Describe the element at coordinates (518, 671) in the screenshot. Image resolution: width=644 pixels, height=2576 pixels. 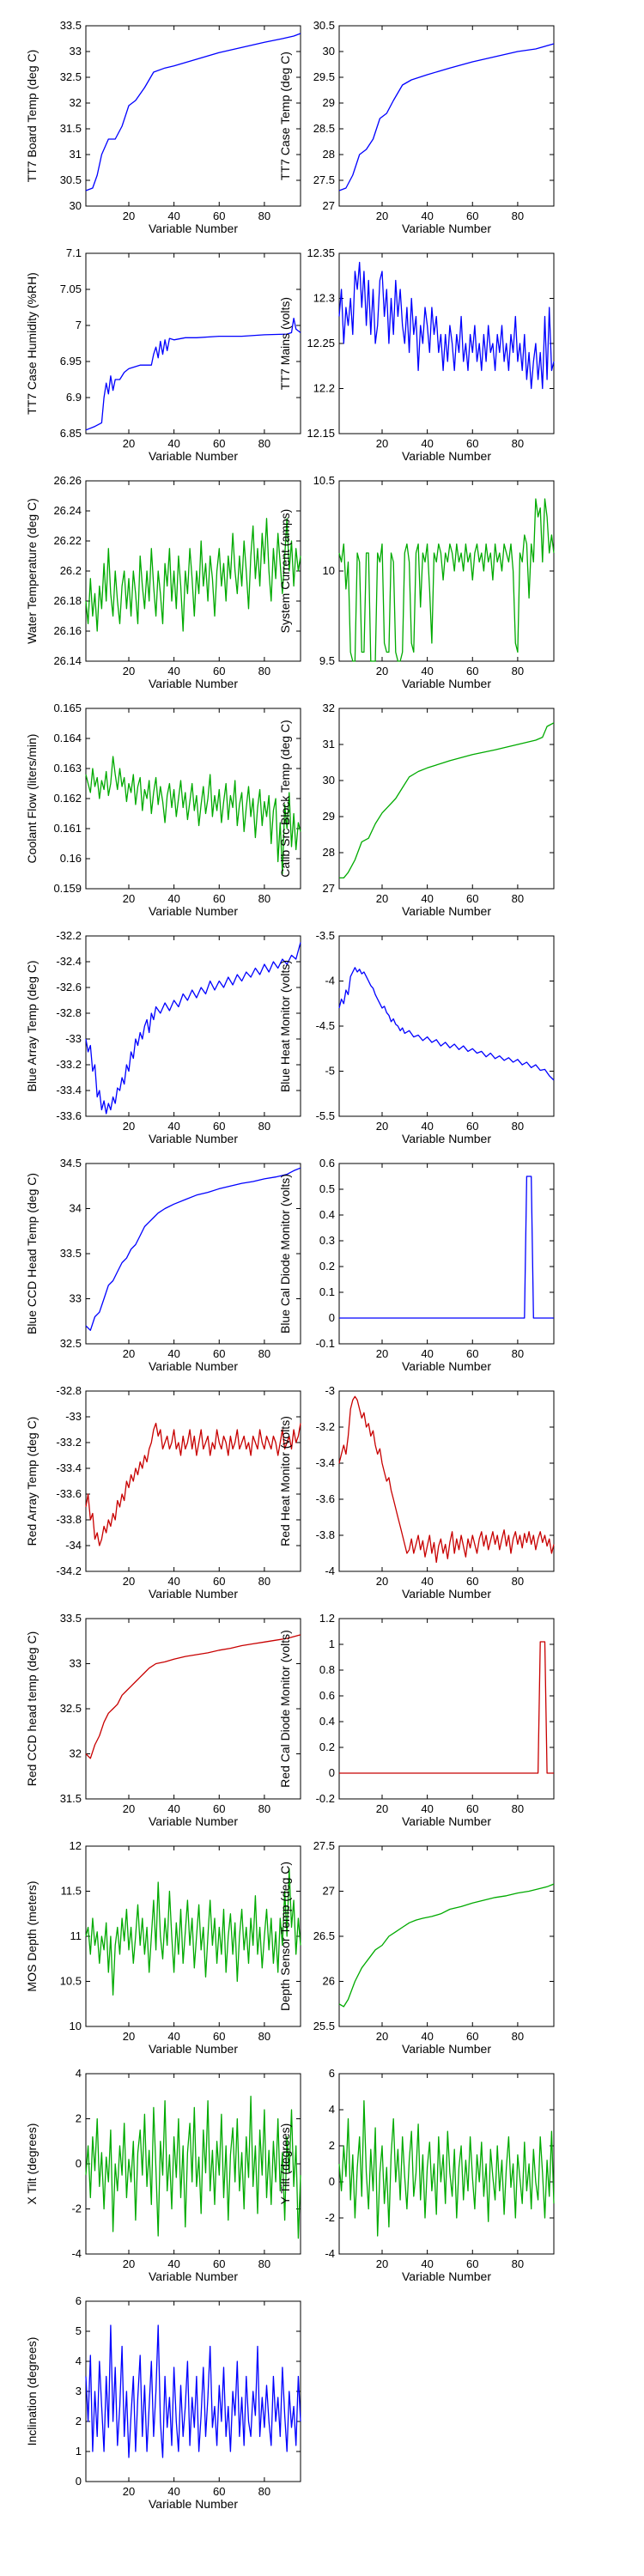
I see `chart-5-xtick-label: 80` at that location.